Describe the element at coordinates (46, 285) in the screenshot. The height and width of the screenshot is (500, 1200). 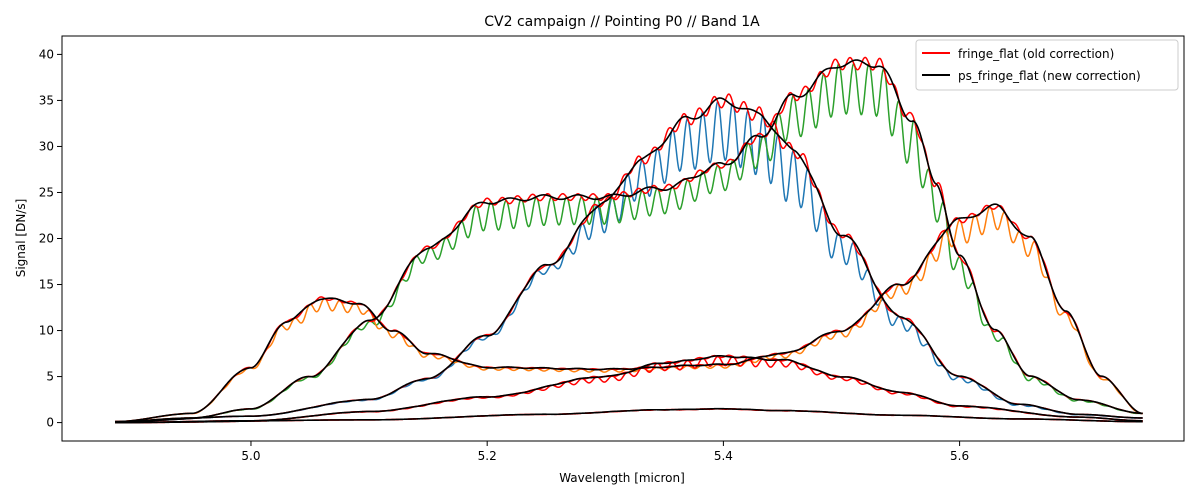
I see `y-tick-label: 15` at that location.